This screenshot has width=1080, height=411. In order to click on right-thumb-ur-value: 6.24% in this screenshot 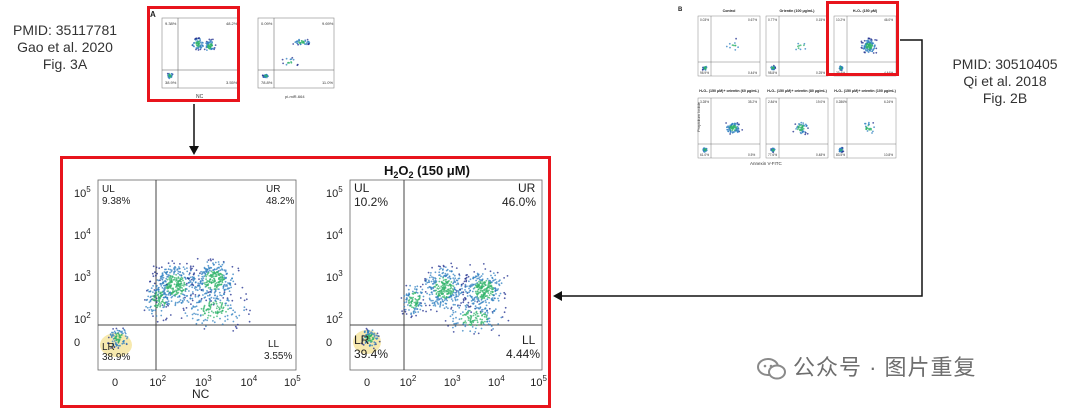, I will do `click(888, 102)`.